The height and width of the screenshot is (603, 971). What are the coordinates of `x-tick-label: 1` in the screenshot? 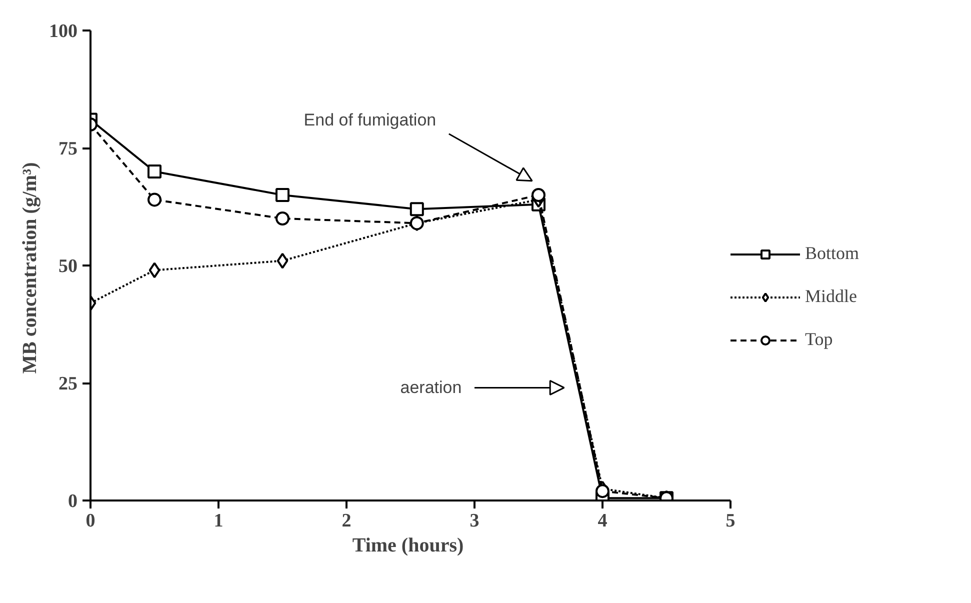 It's located at (219, 521).